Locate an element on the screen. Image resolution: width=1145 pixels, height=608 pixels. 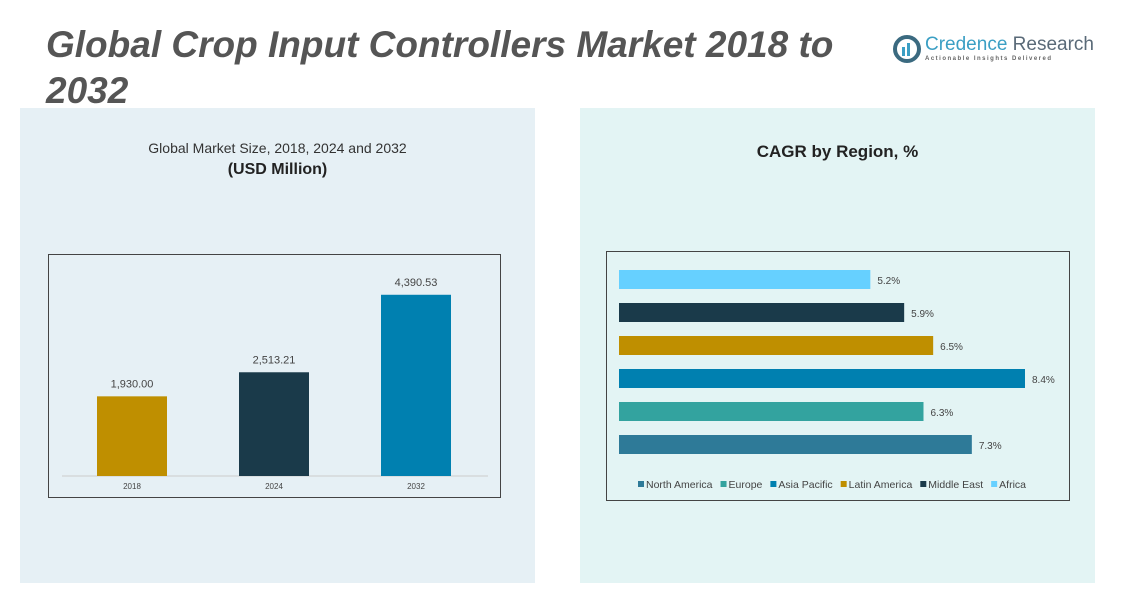
data-label-2024: 2,513.21 is located at coordinates (274, 360).